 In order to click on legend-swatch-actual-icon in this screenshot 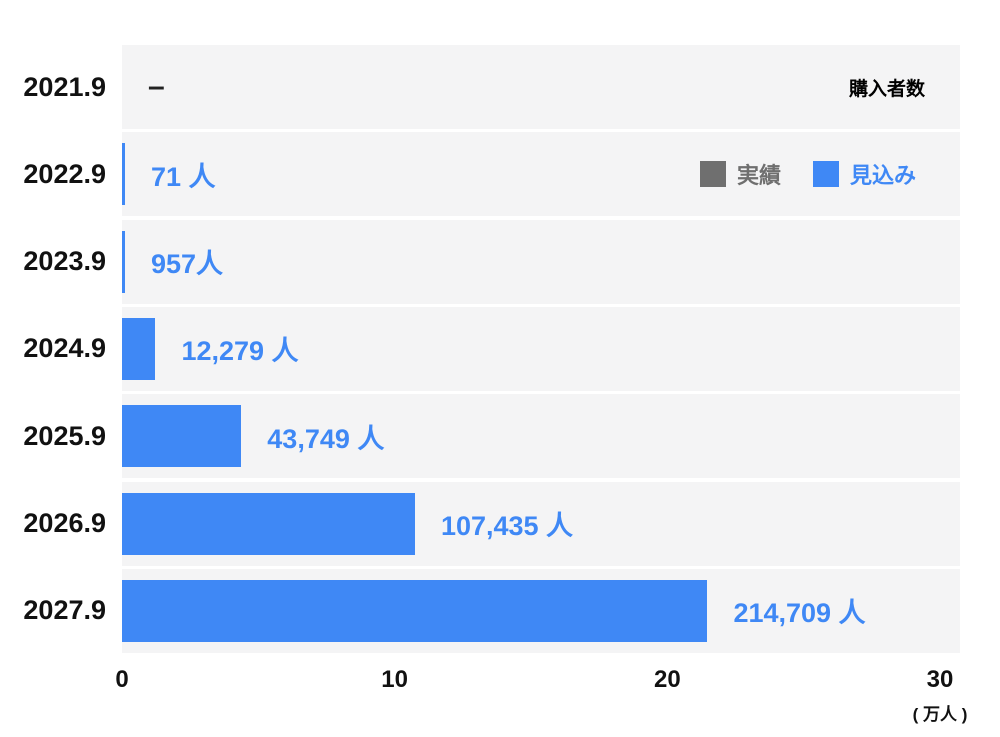, I will do `click(712, 174)`.